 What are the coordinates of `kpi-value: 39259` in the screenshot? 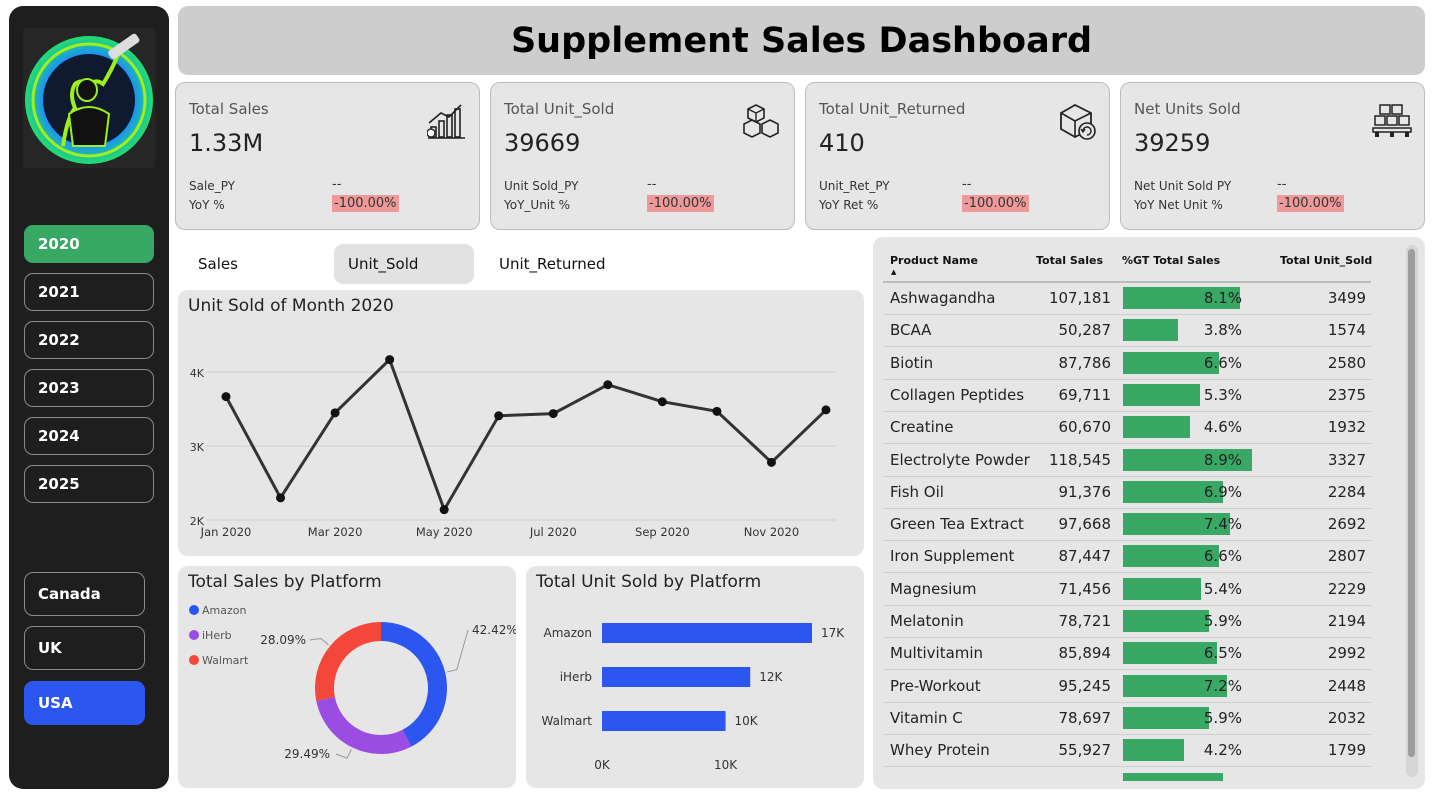 It's located at (1172, 143).